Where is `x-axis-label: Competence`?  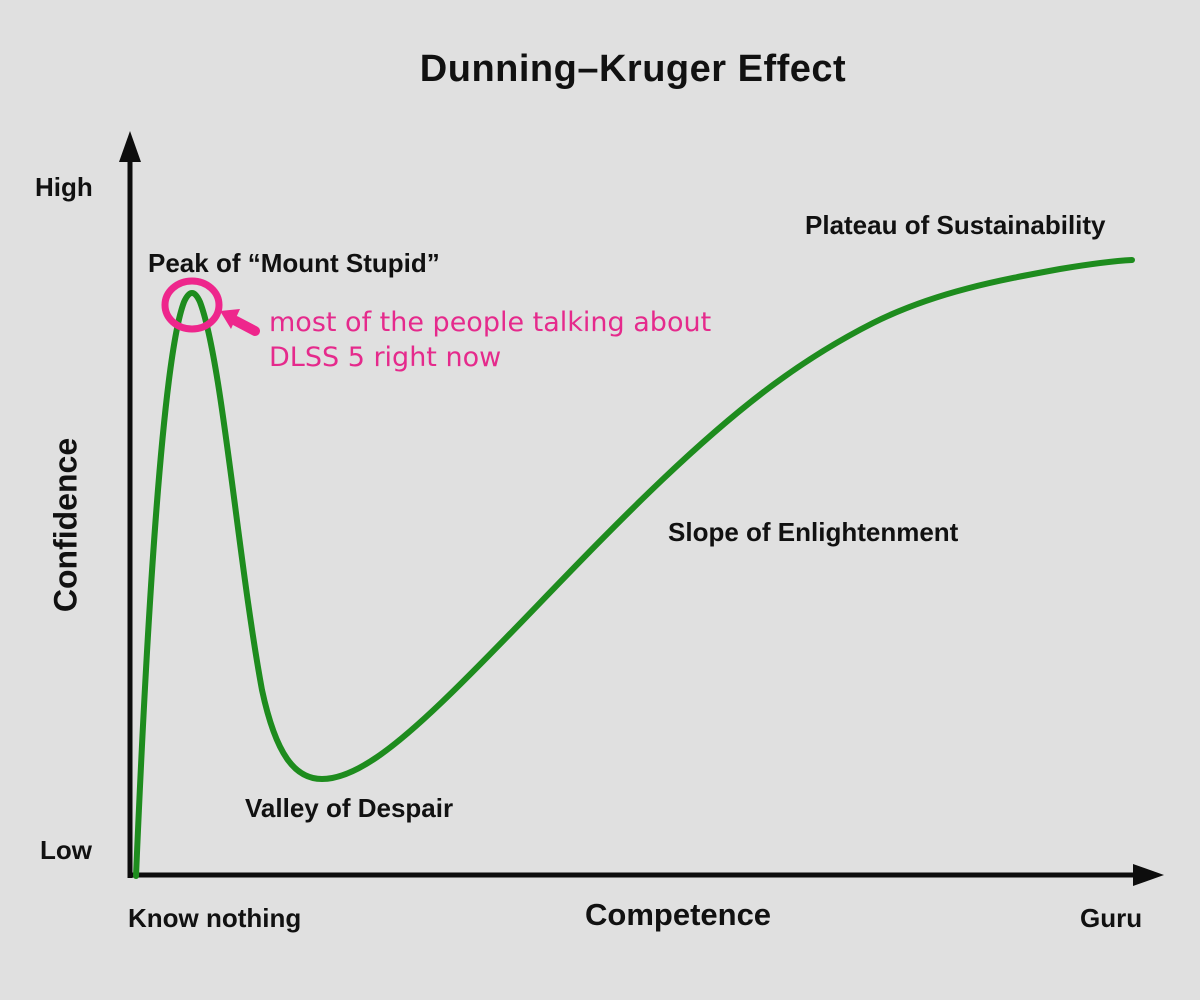 x-axis-label: Competence is located at coordinates (678, 914).